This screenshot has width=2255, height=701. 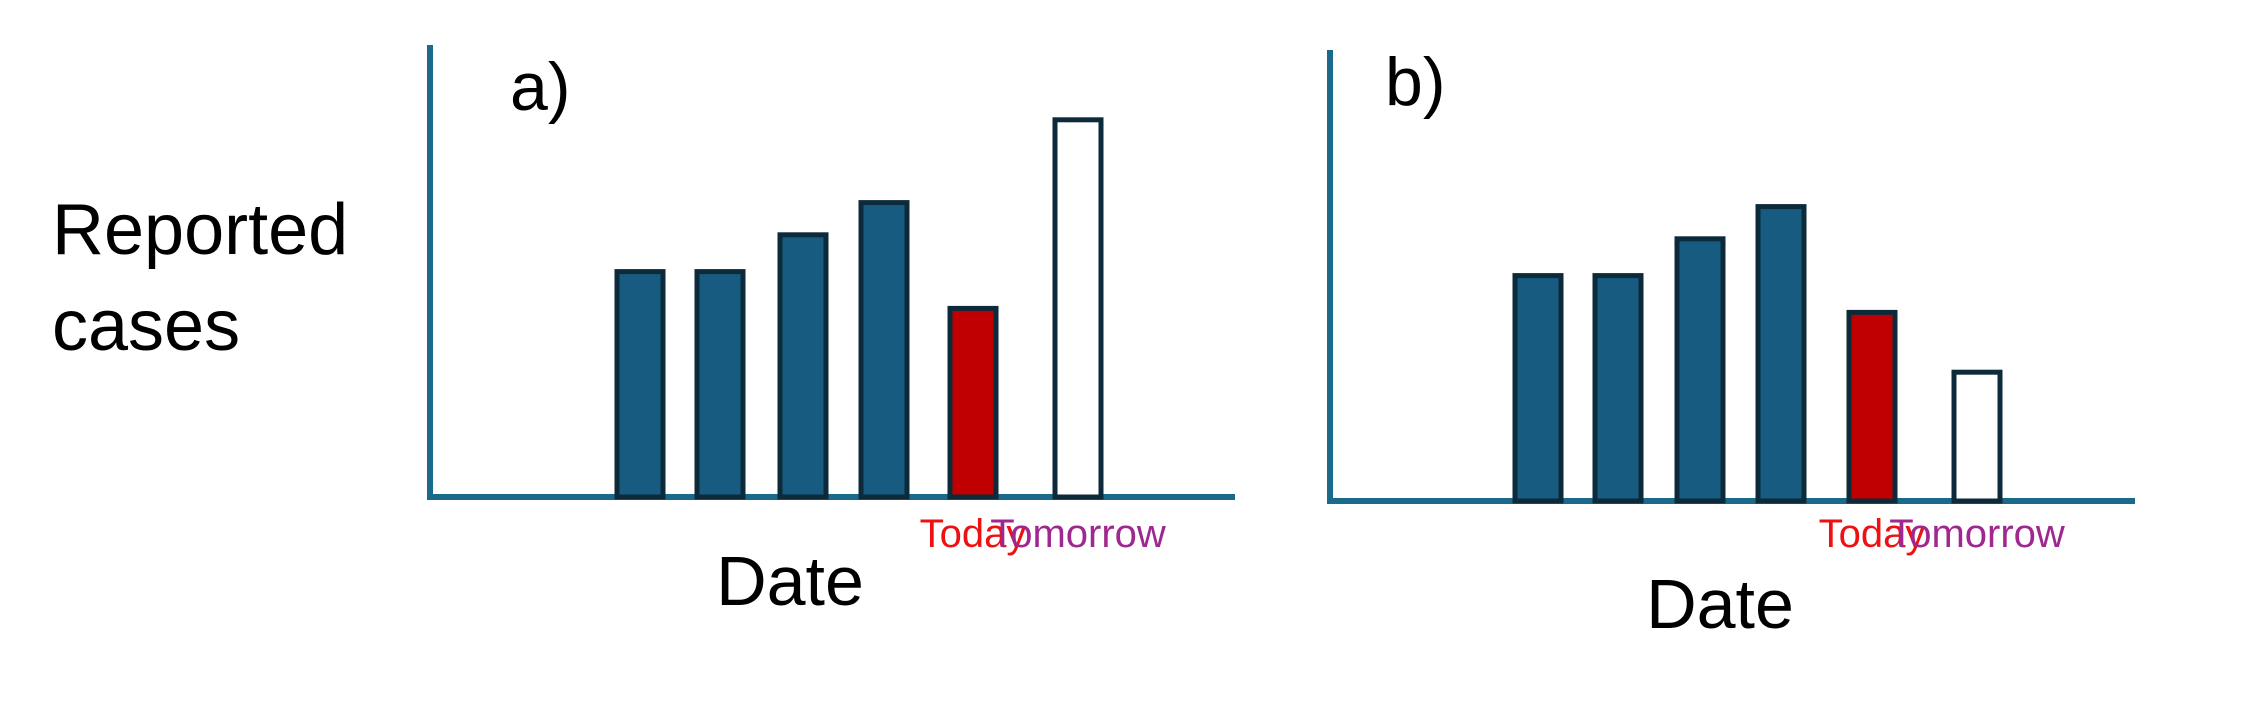 I want to click on panel-a-label: a), so click(x=540, y=87).